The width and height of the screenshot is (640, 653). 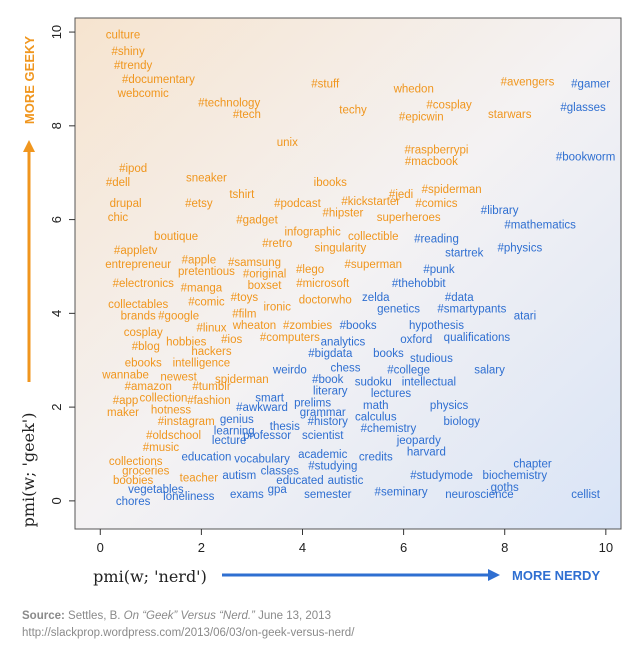 I want to click on x-tick-label: 0, so click(x=100, y=547).